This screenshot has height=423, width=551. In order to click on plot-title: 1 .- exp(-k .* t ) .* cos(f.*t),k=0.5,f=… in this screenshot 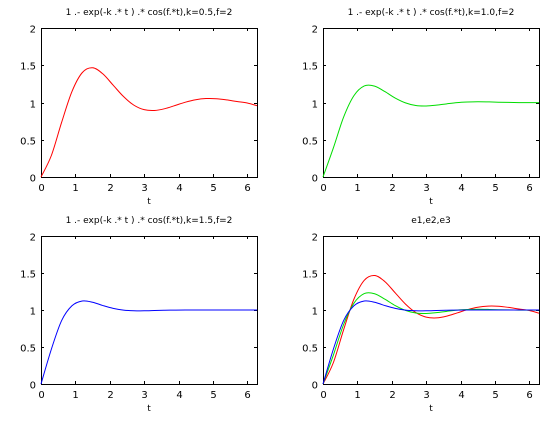, I will do `click(149, 13)`.